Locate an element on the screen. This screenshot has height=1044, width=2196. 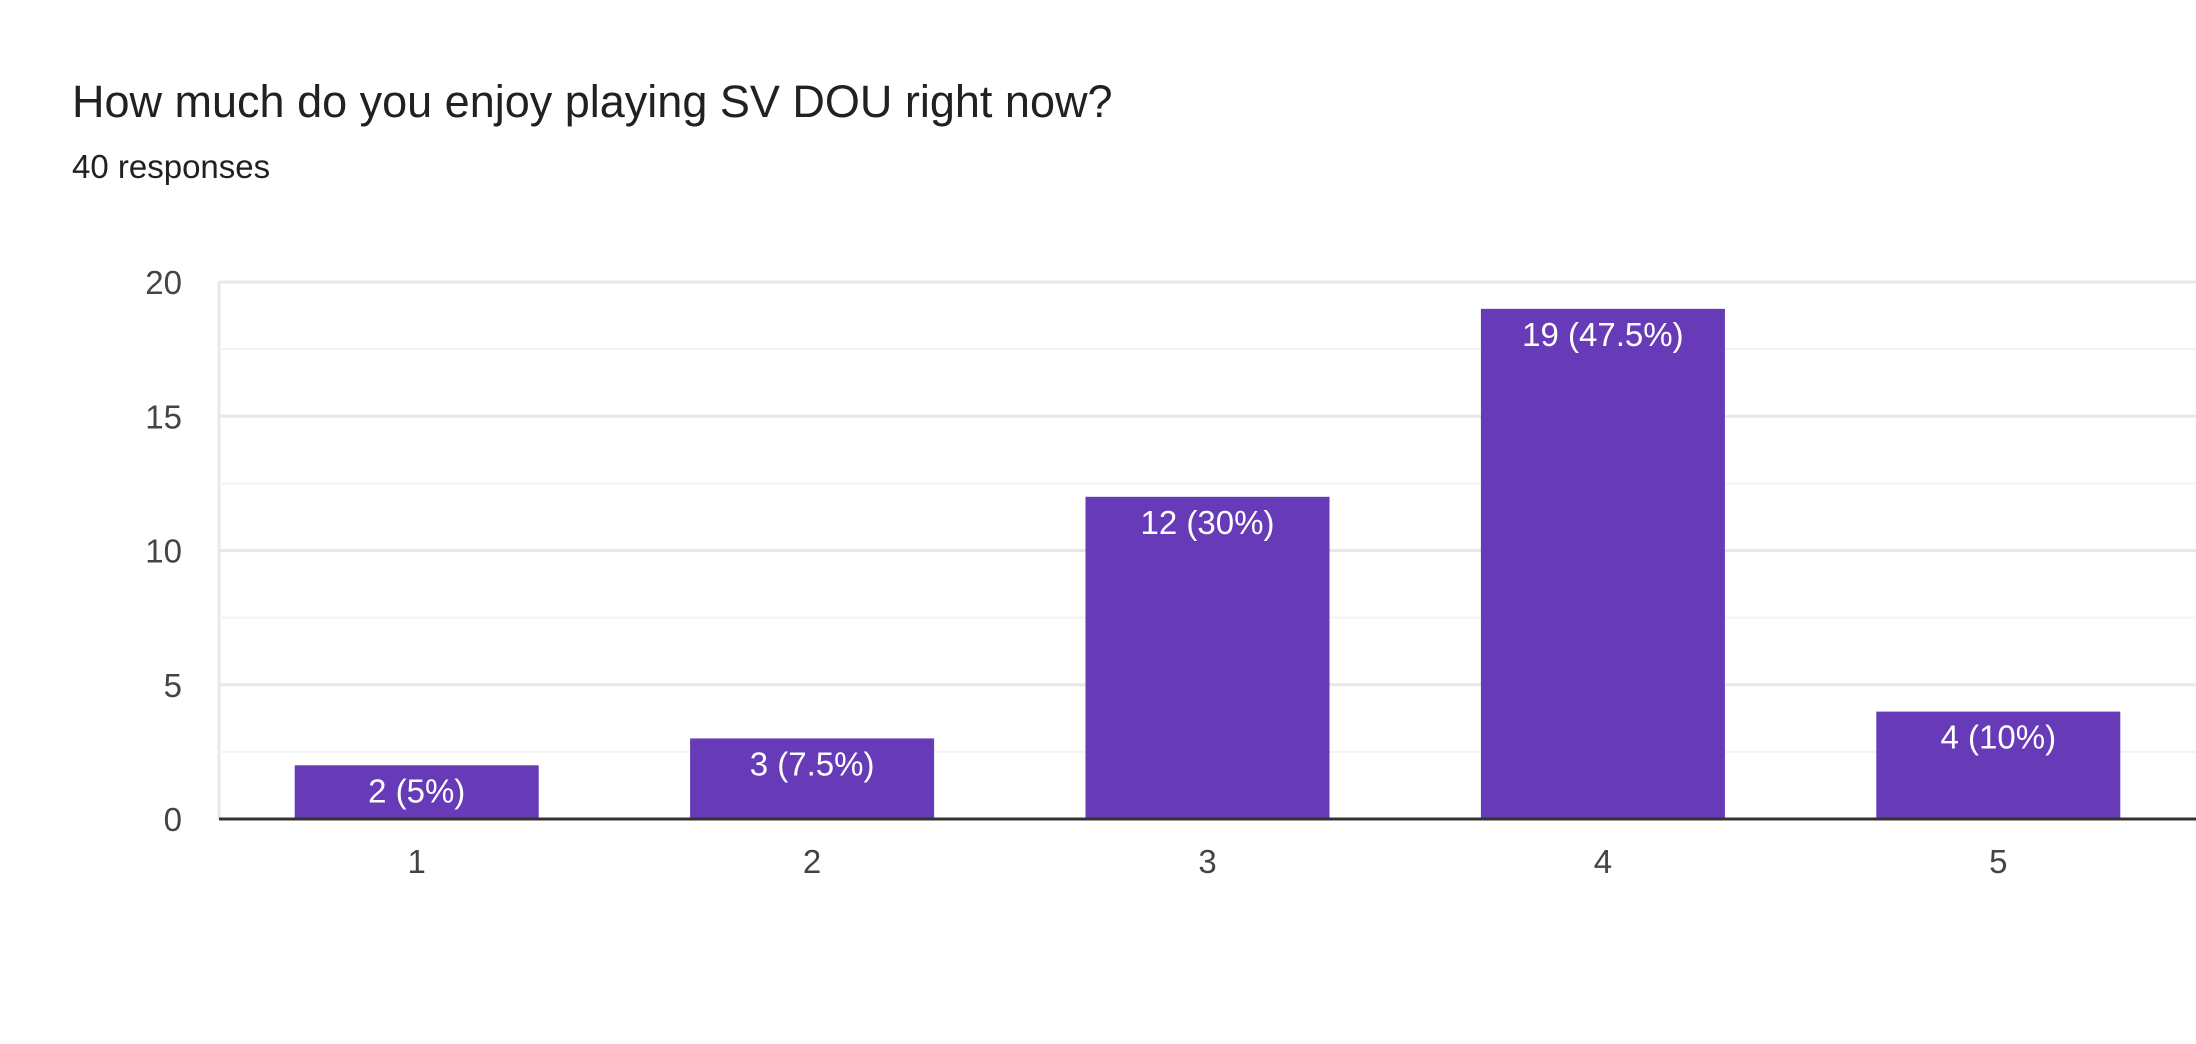
x-tick-label: 5 is located at coordinates (1998, 861).